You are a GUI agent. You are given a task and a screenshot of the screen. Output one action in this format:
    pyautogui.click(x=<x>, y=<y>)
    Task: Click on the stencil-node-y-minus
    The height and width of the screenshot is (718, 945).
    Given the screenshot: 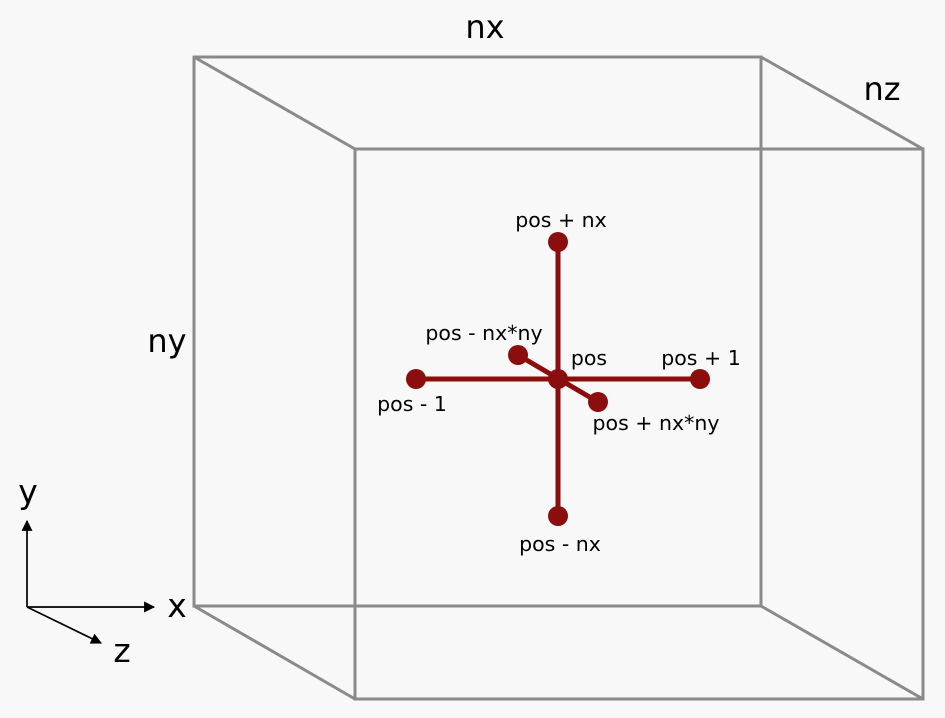 What is the action you would take?
    pyautogui.click(x=558, y=516)
    